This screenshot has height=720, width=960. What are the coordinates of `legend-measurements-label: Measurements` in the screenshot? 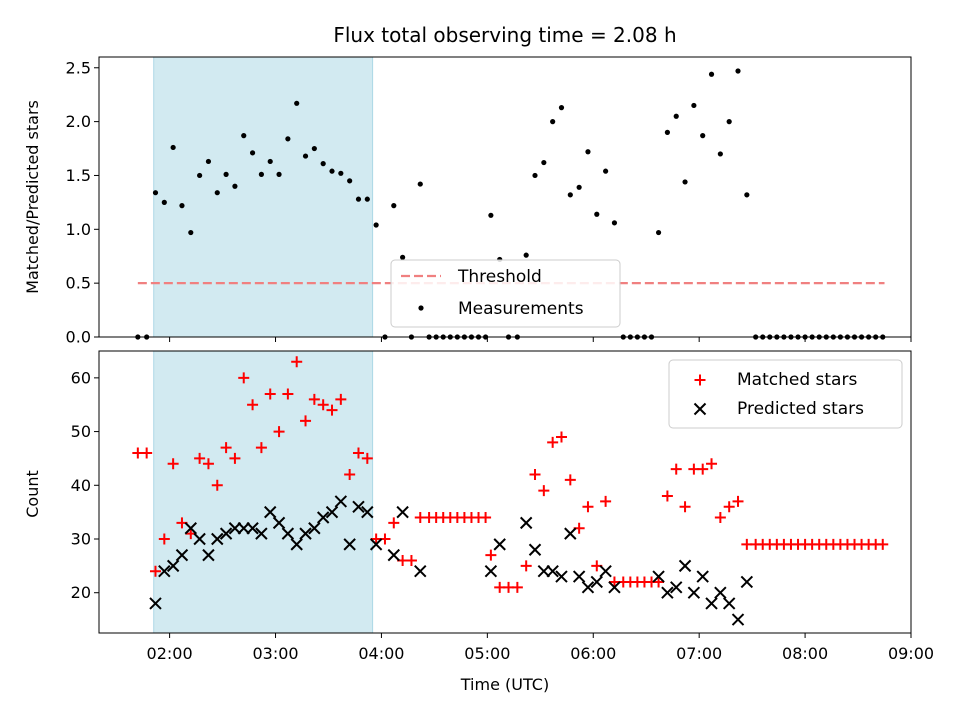 It's located at (521, 309).